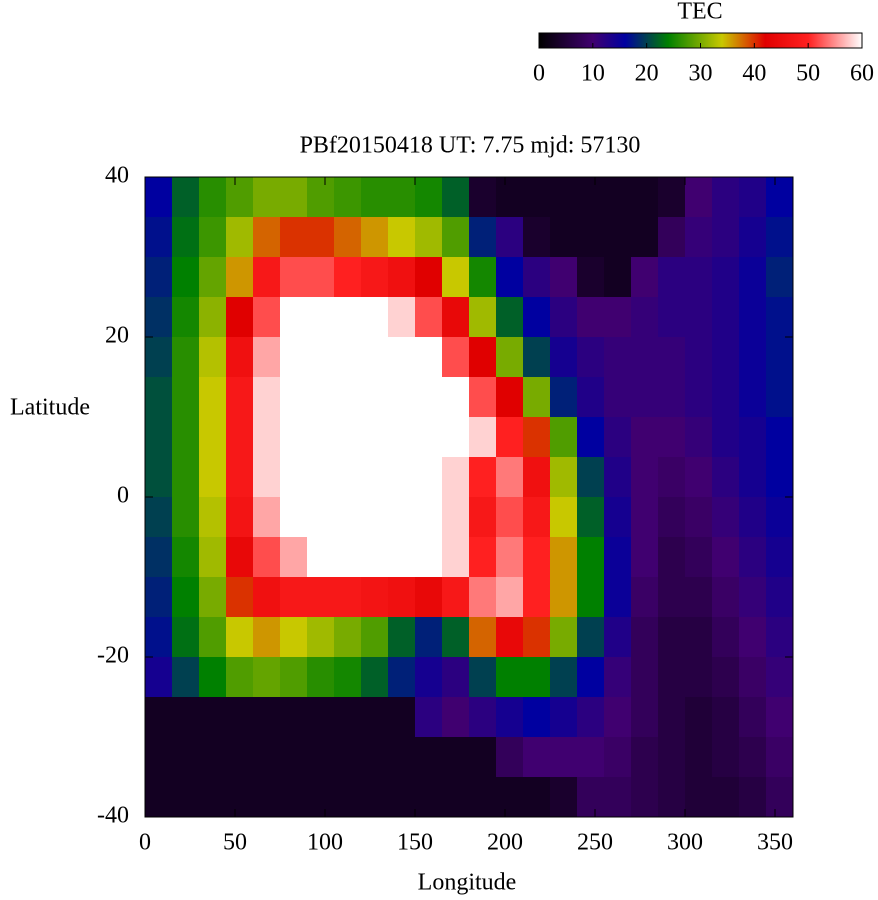  I want to click on colorbar-tick-label: 20, so click(647, 74).